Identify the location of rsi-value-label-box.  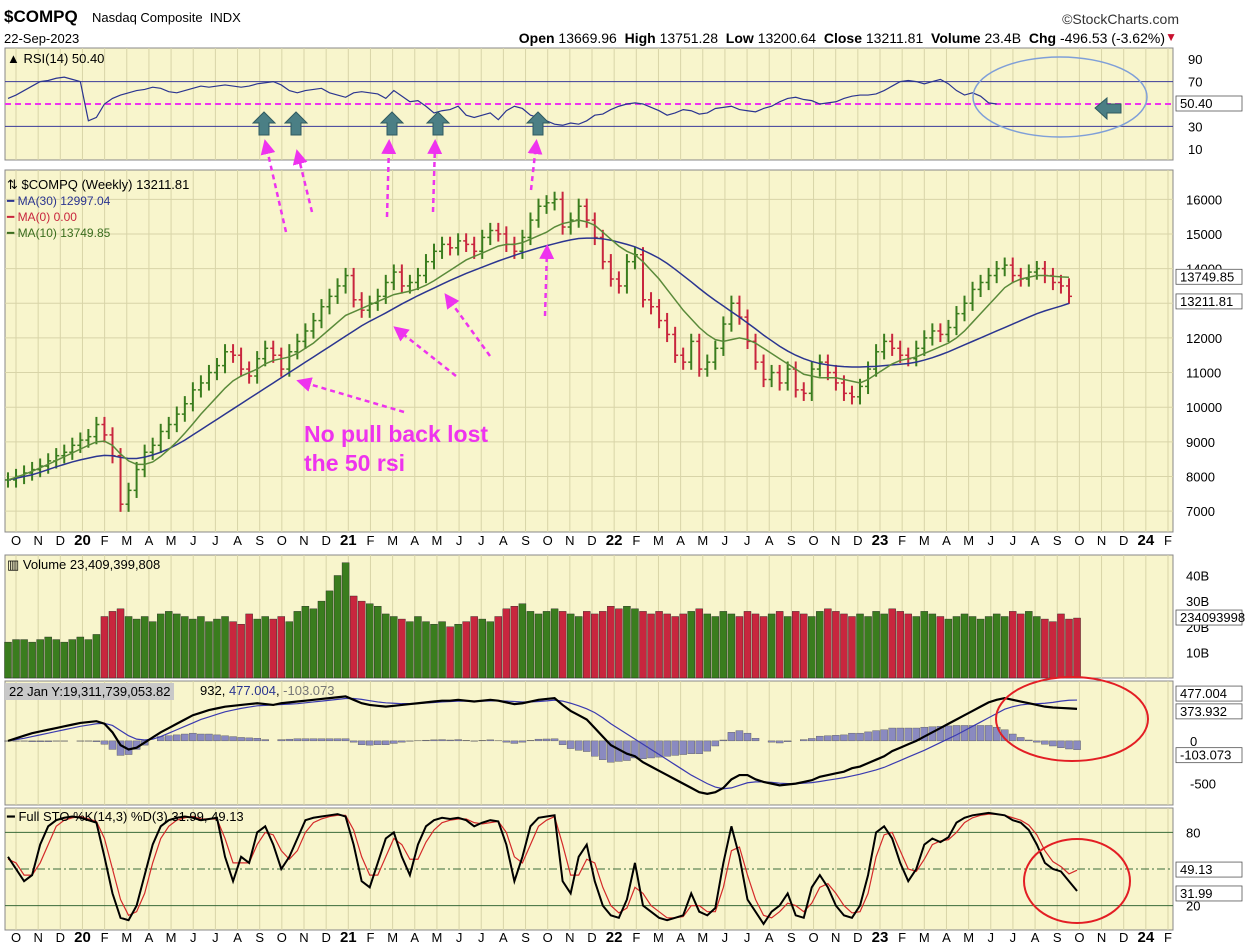
(1209, 103).